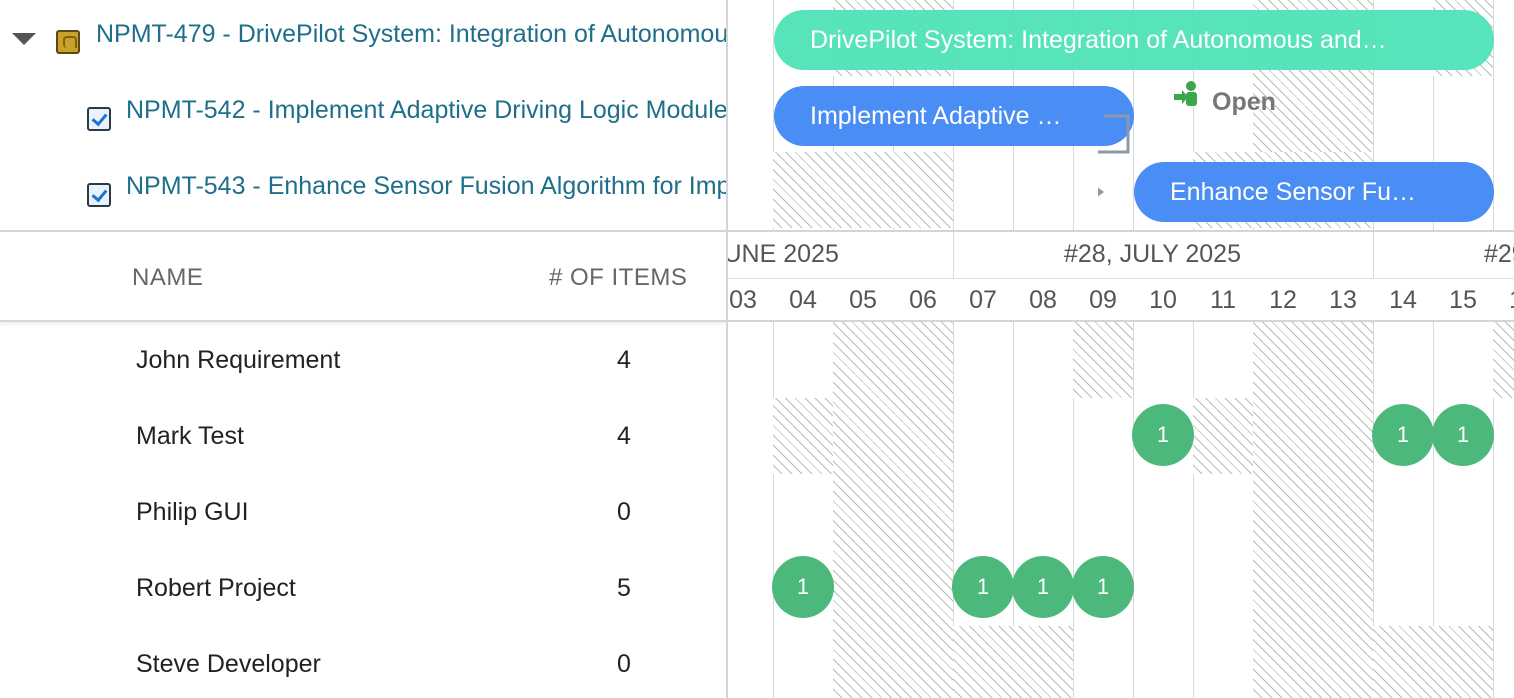 The height and width of the screenshot is (698, 1514). I want to click on day-label: 10, so click(1163, 300).